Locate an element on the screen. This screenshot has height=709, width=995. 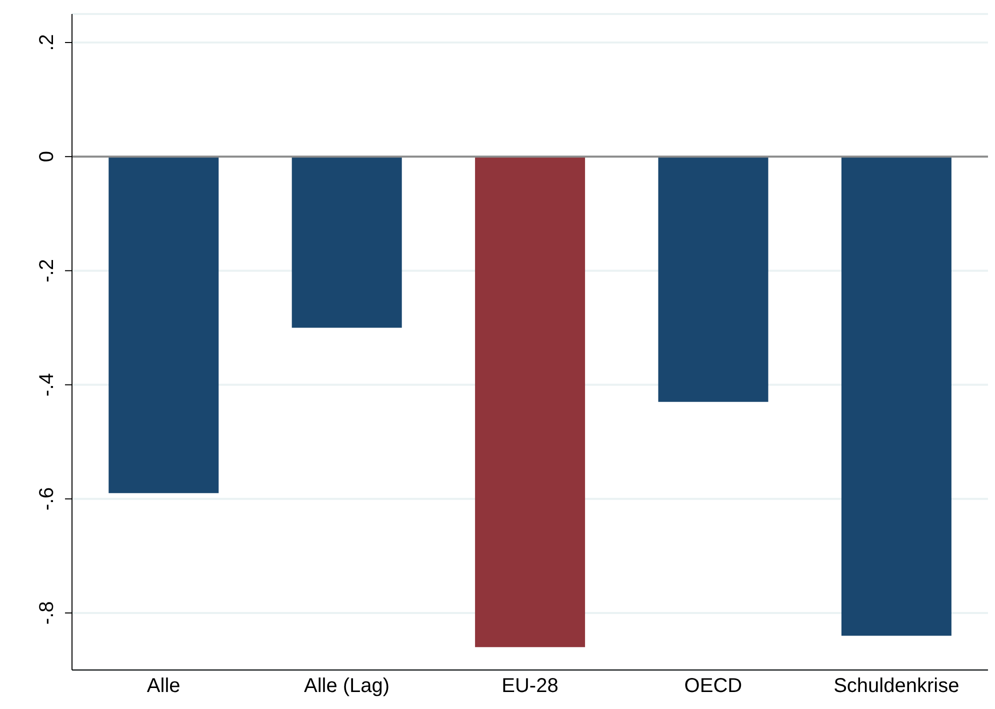
y-tick-label: .2 is located at coordinates (47, 42).